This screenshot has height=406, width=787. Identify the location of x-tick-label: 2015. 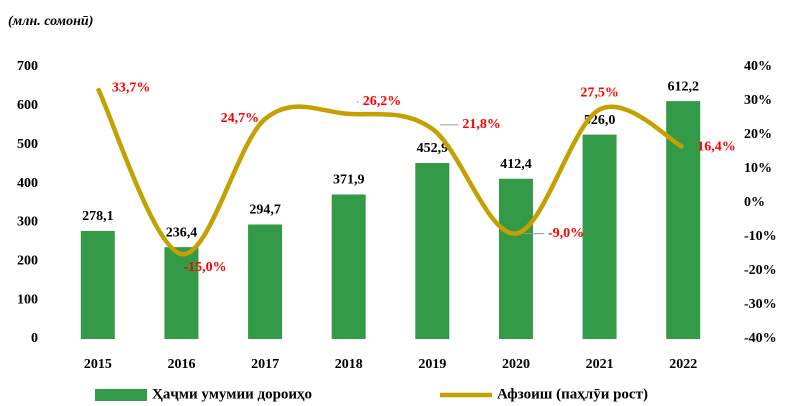
(98, 364).